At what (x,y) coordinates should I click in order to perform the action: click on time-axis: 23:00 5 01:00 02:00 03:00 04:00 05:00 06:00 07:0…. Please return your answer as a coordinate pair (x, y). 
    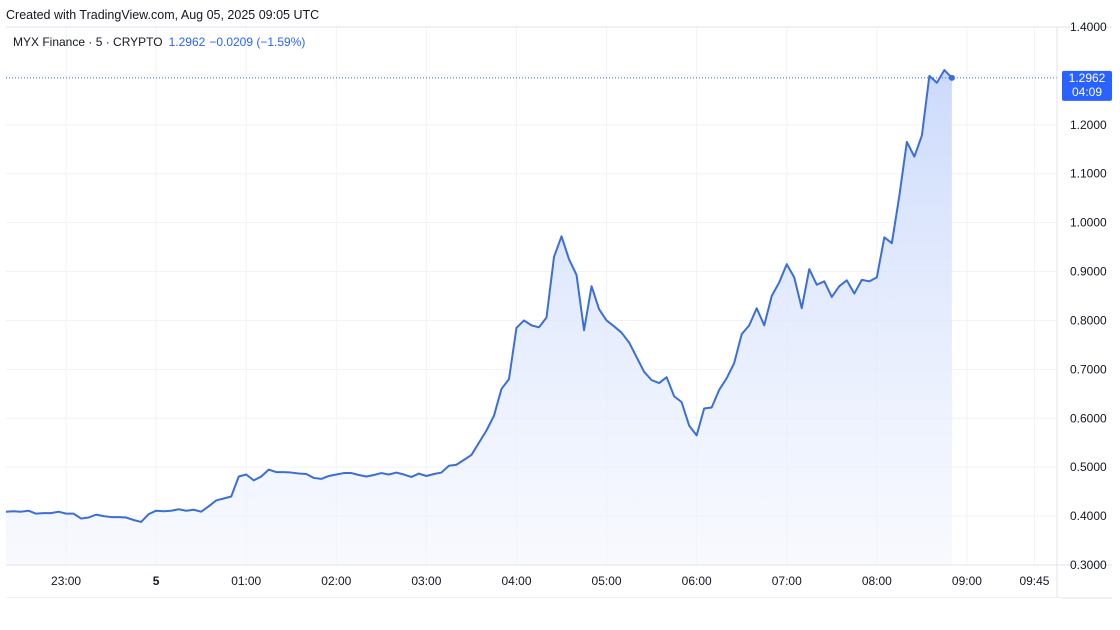
    Looking at the image, I should click on (550, 581).